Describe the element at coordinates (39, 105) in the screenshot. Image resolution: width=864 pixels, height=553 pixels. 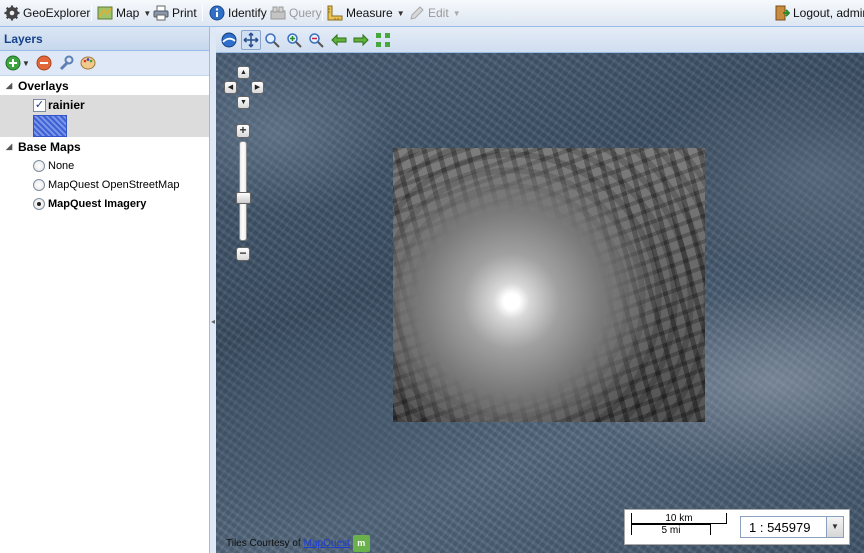
I see `layer-visibility-checkbox: ✓` at that location.